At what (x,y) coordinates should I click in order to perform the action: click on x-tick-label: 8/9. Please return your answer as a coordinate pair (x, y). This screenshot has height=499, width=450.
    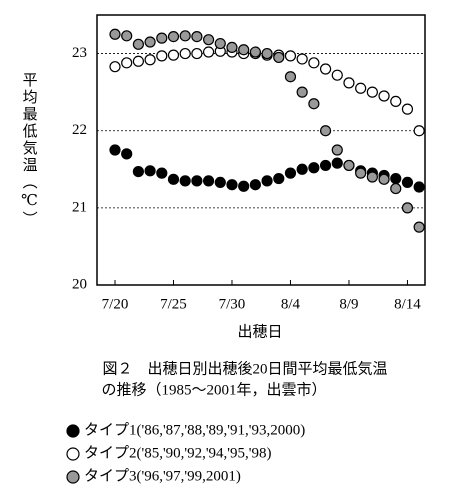
    Looking at the image, I should click on (348, 304).